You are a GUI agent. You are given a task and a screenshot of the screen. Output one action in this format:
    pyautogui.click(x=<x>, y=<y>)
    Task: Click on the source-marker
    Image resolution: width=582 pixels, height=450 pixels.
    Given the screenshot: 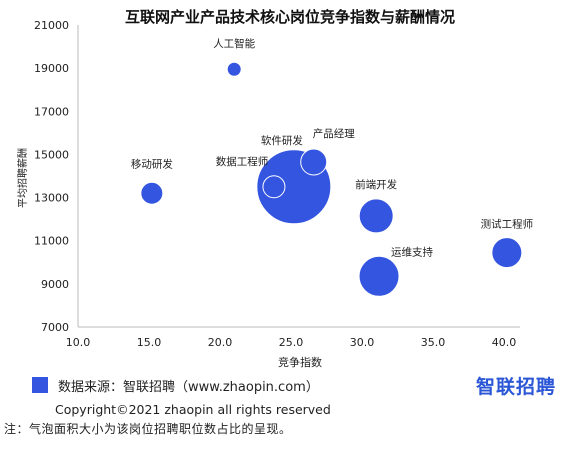 What is the action you would take?
    pyautogui.click(x=40, y=385)
    